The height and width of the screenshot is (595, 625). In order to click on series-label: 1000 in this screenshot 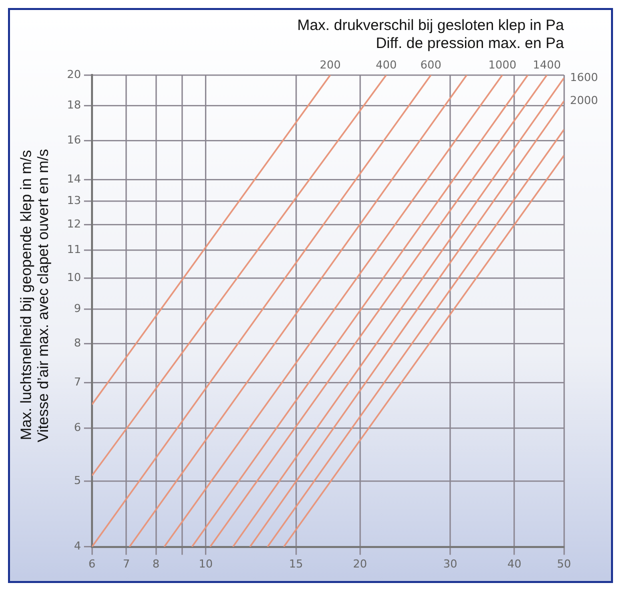, I will do `click(502, 65)`.